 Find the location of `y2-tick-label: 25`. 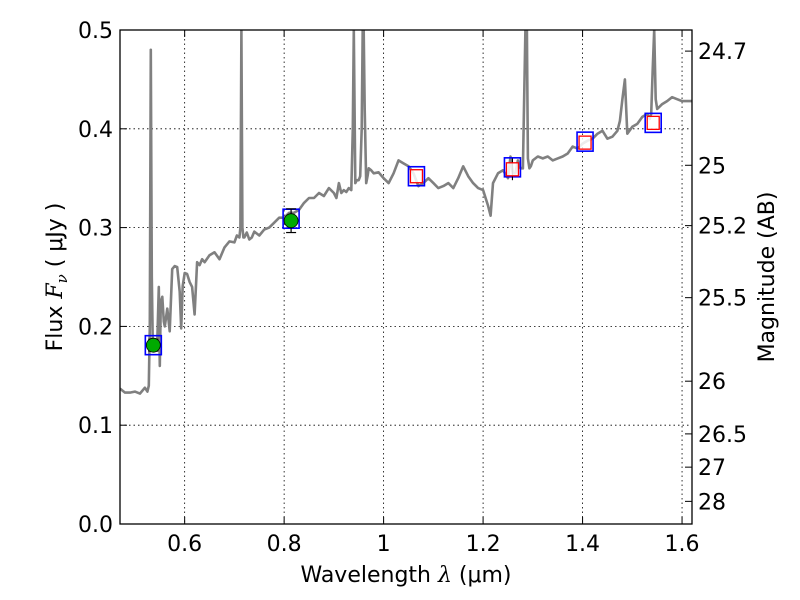

y2-tick-label: 25 is located at coordinates (712, 166).